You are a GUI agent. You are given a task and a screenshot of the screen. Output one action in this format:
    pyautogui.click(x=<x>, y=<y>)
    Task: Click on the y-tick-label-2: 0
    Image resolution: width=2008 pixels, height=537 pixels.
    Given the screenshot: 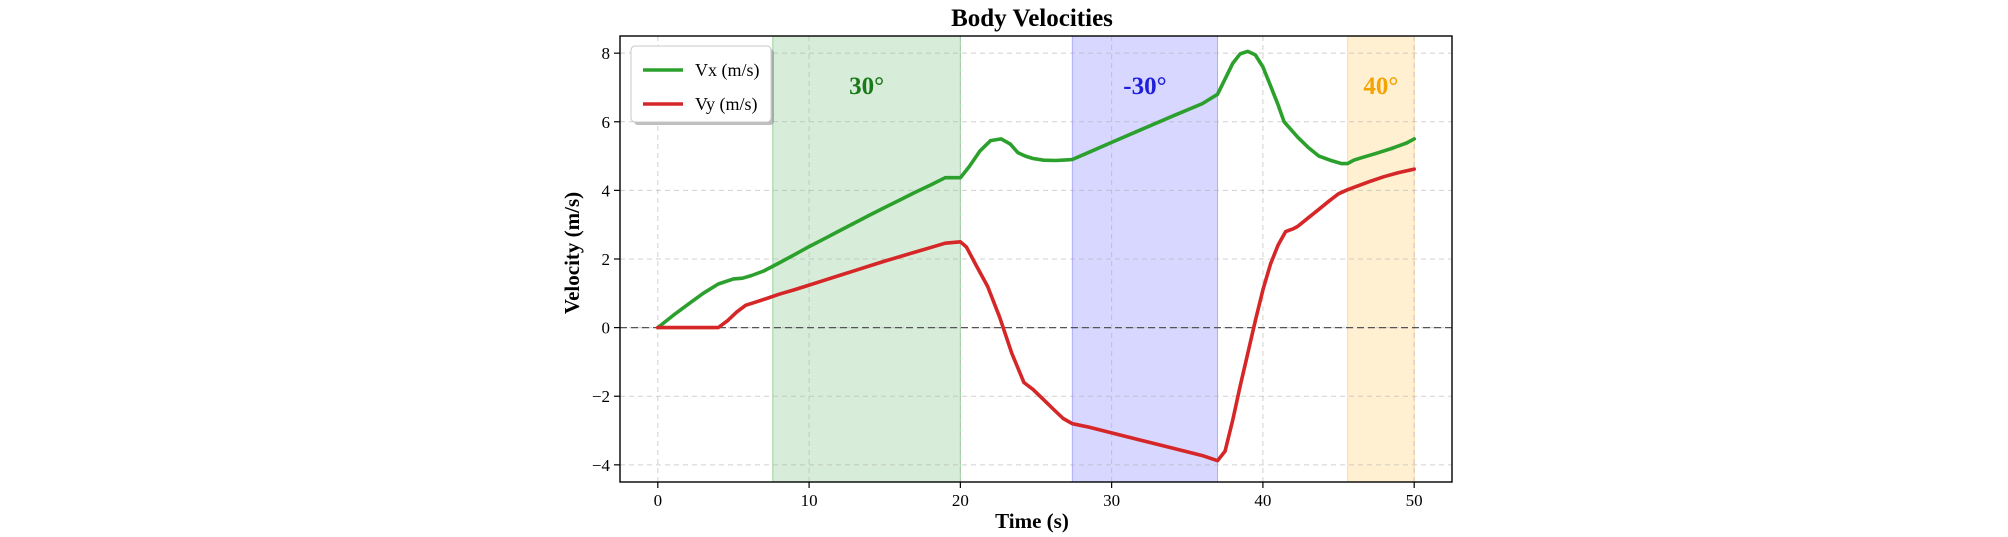 What is the action you would take?
    pyautogui.click(x=606, y=328)
    